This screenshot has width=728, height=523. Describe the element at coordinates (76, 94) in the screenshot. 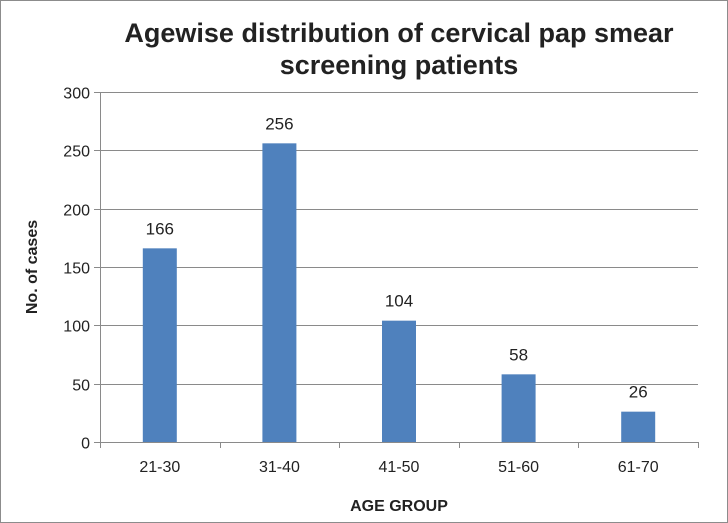

I see `y-tick-label: 300` at that location.